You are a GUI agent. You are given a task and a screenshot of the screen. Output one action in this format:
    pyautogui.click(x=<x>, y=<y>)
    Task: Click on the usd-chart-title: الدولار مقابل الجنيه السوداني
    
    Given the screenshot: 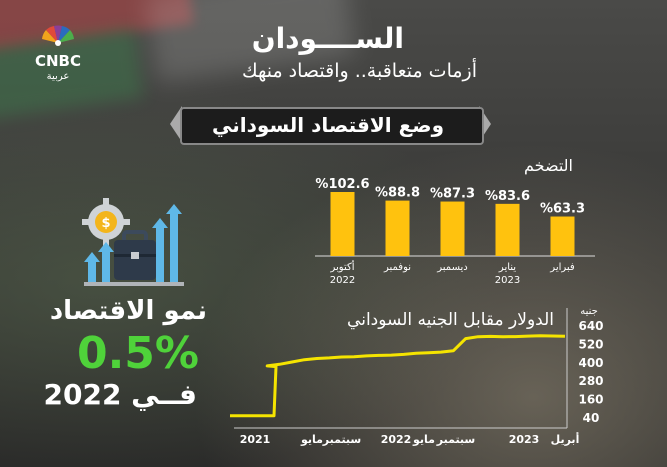 What is the action you would take?
    pyautogui.click(x=450, y=320)
    